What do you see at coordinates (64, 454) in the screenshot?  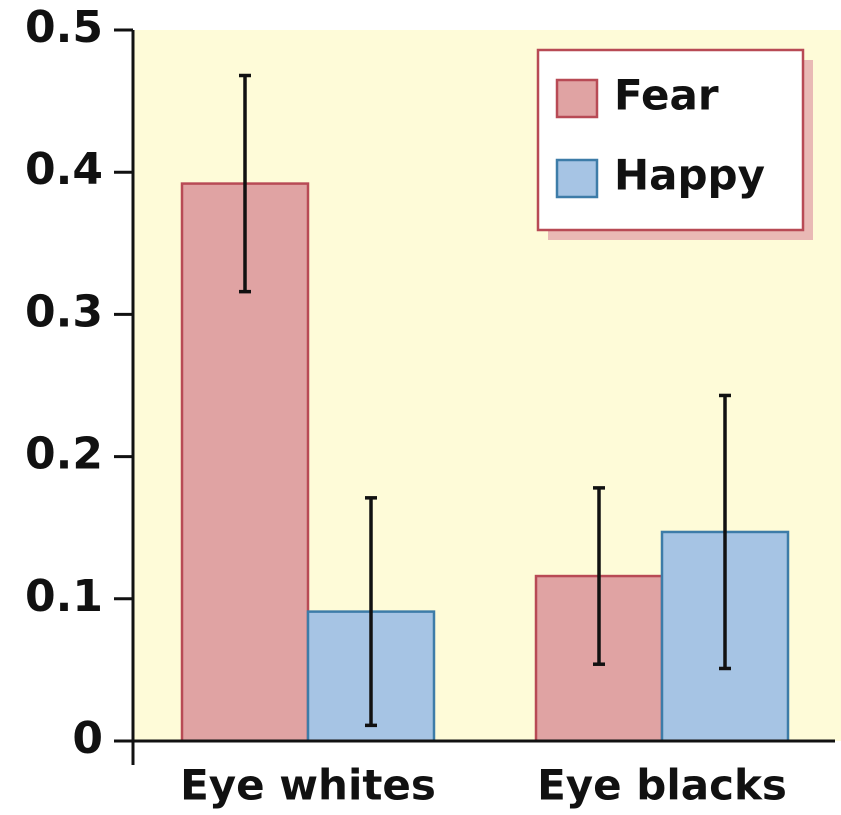 I see `y-tick-label: 0.2` at bounding box center [64, 454].